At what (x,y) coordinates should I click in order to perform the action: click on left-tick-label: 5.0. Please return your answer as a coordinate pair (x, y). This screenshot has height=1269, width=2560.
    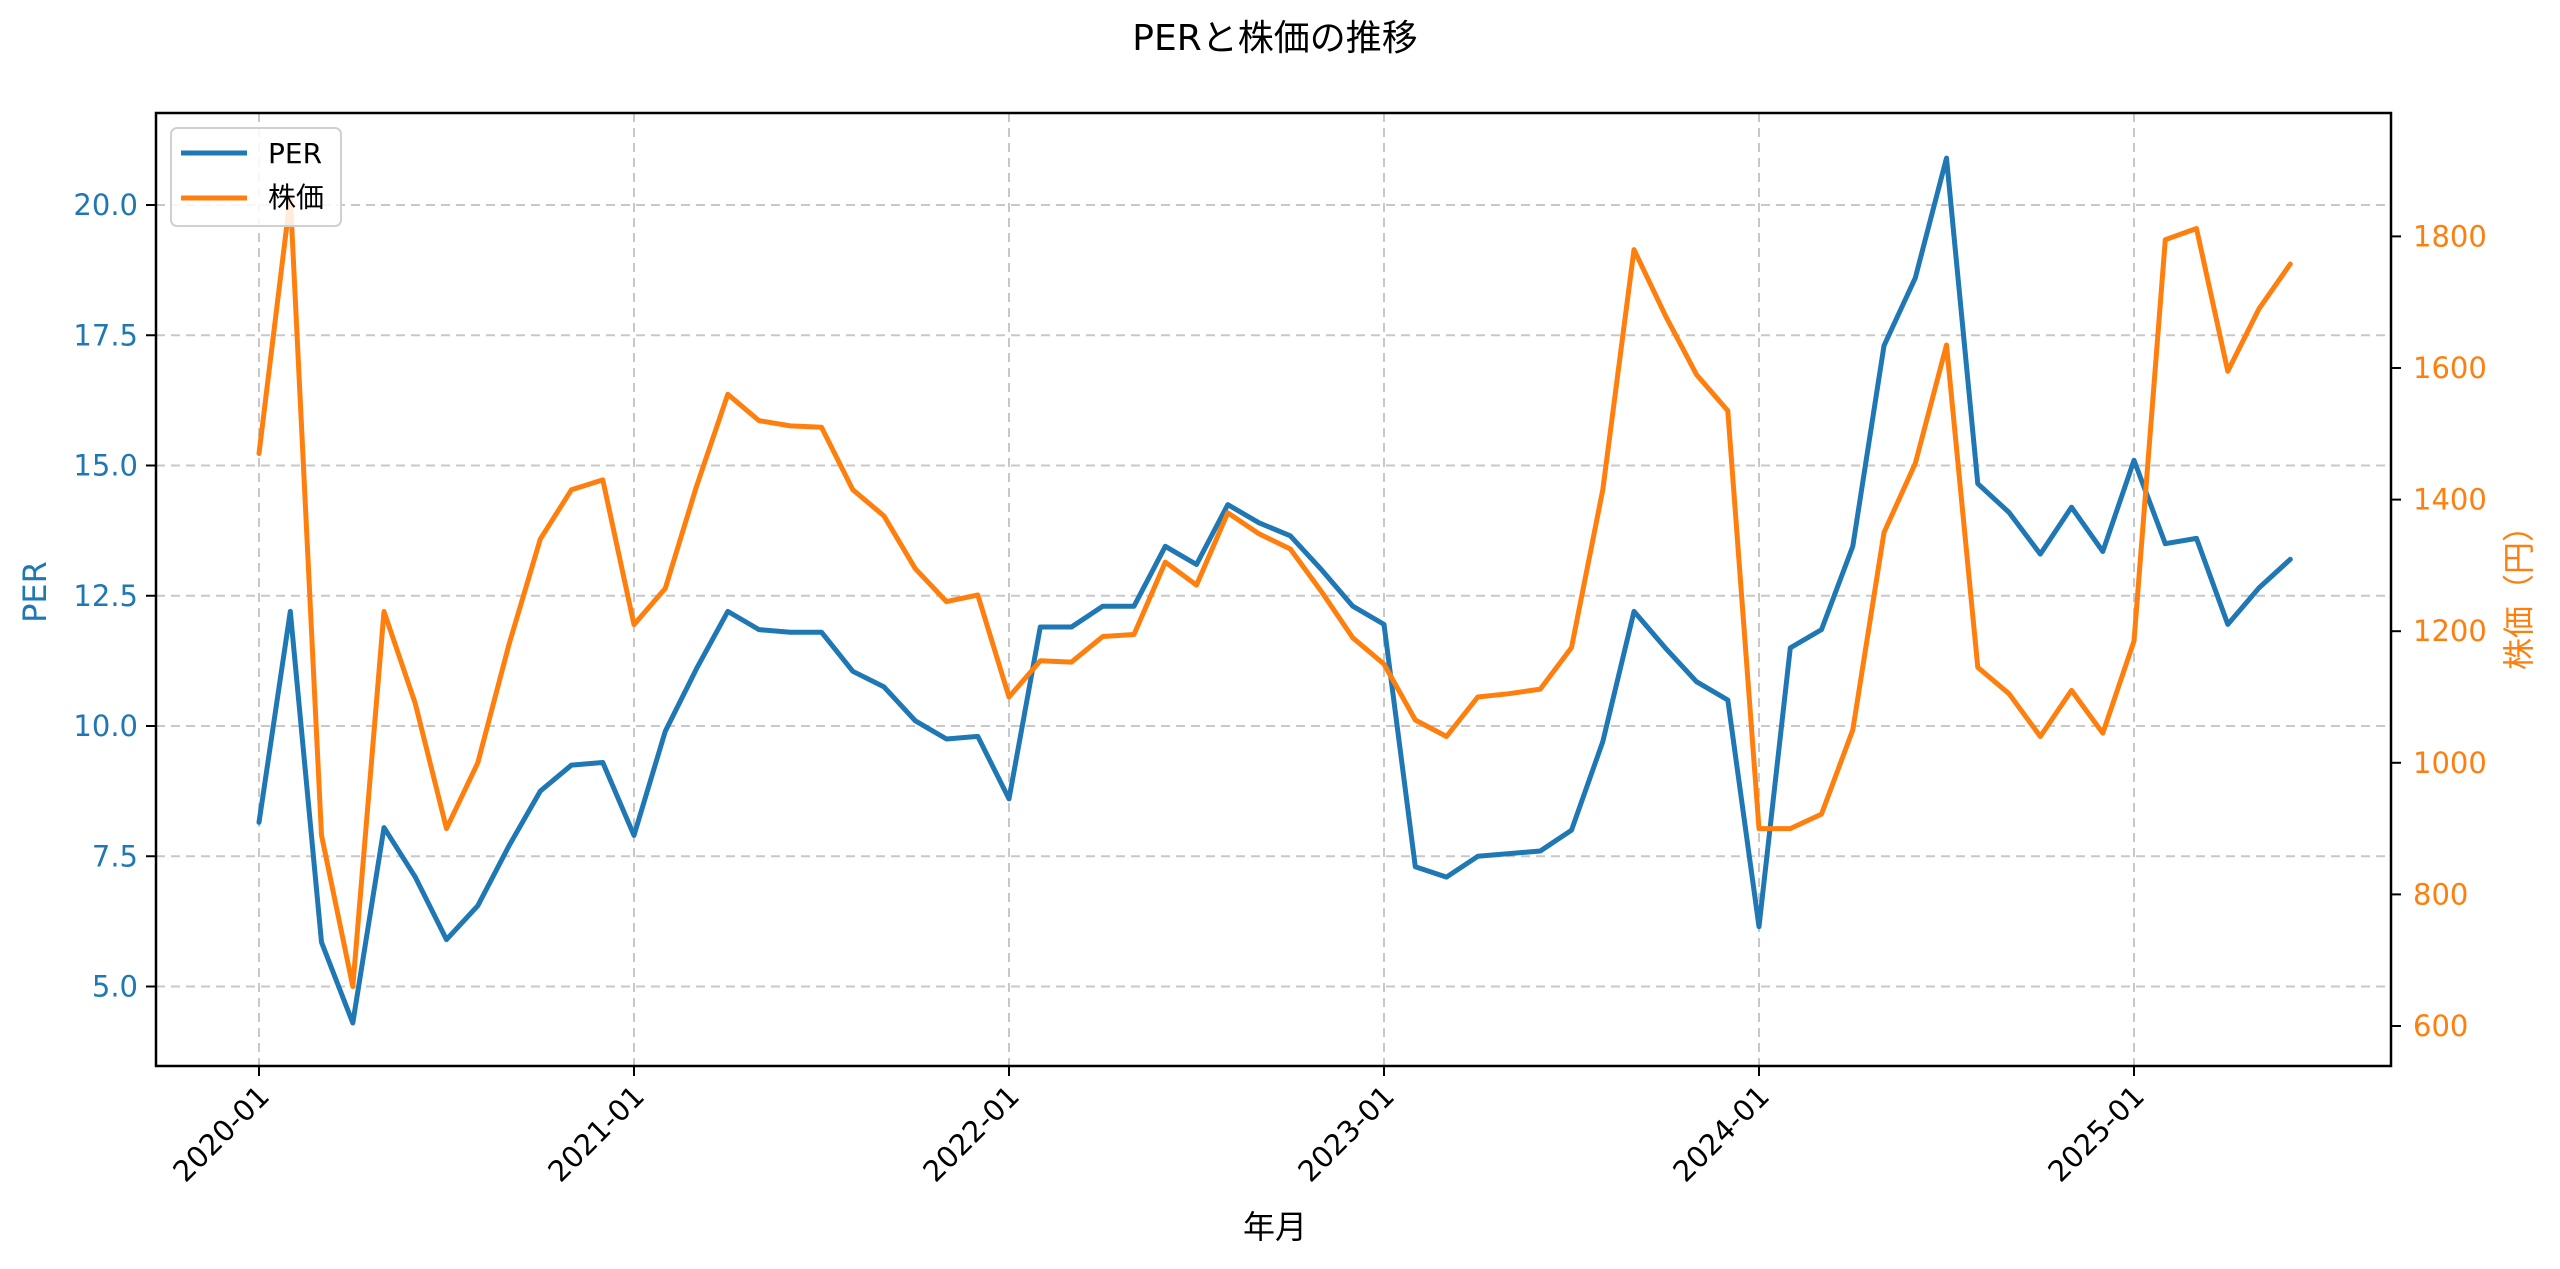
    Looking at the image, I should click on (115, 987).